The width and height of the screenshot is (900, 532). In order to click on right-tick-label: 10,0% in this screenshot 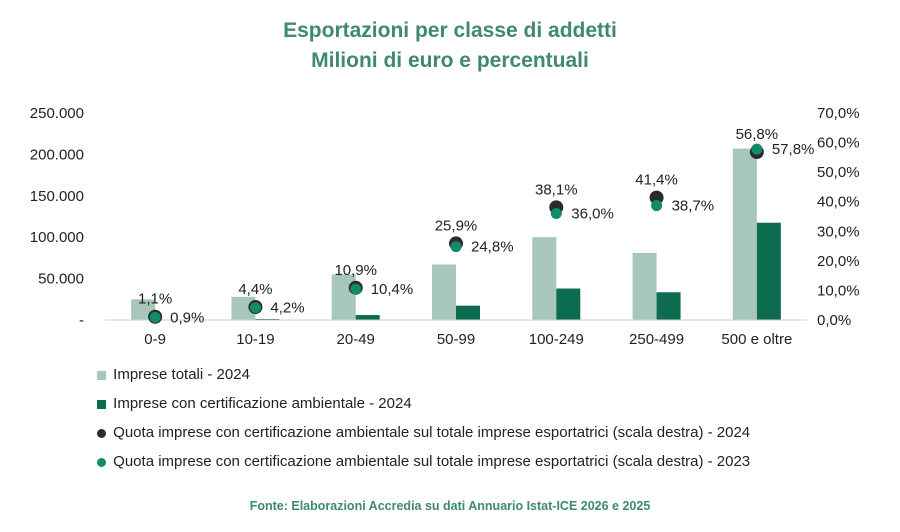, I will do `click(838, 290)`.